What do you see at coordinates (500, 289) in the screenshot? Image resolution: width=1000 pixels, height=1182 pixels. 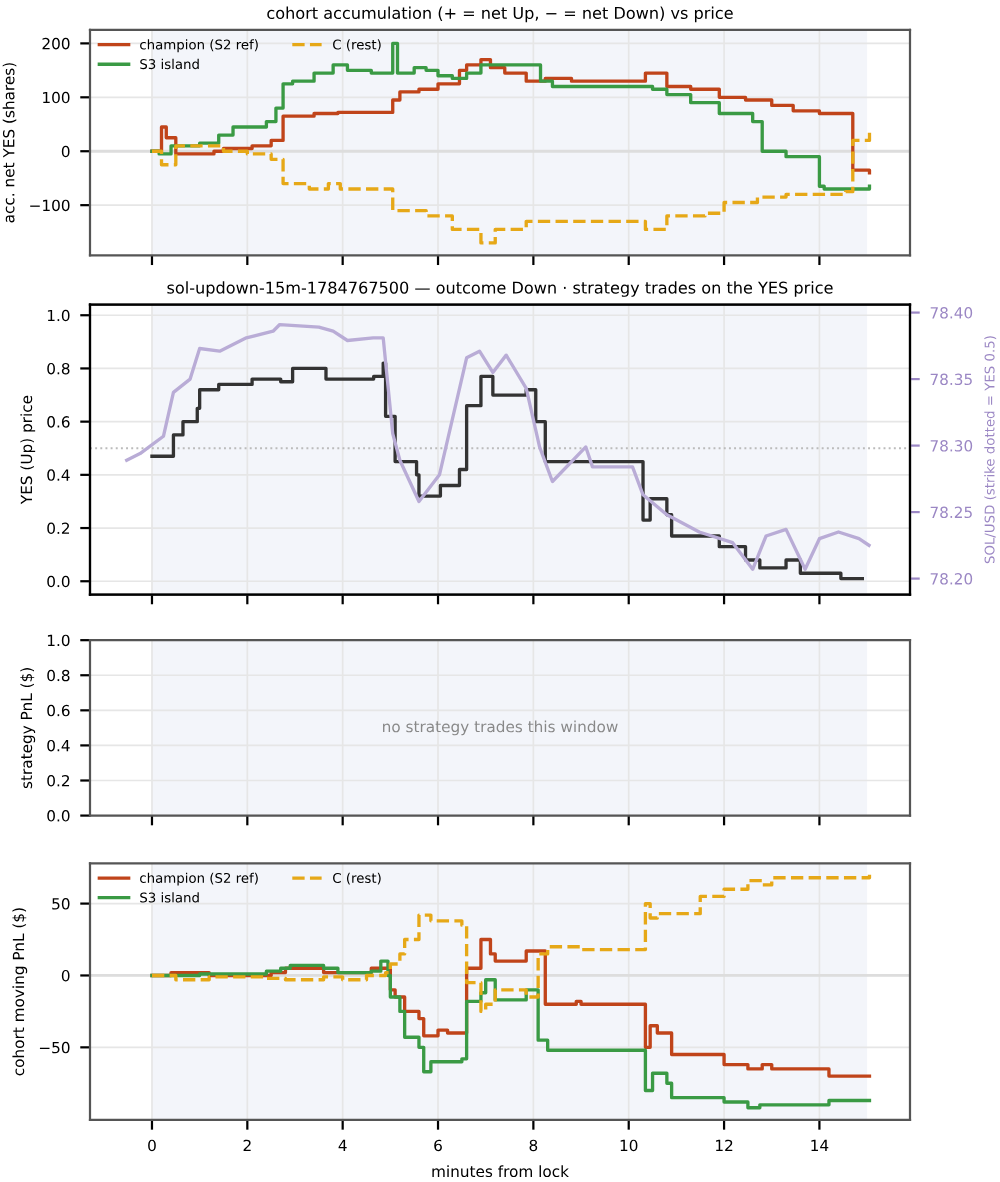 I see `chart-title: sol-updown-15m-1784767500 — outcome Down · strategy trades on the YES price` at bounding box center [500, 289].